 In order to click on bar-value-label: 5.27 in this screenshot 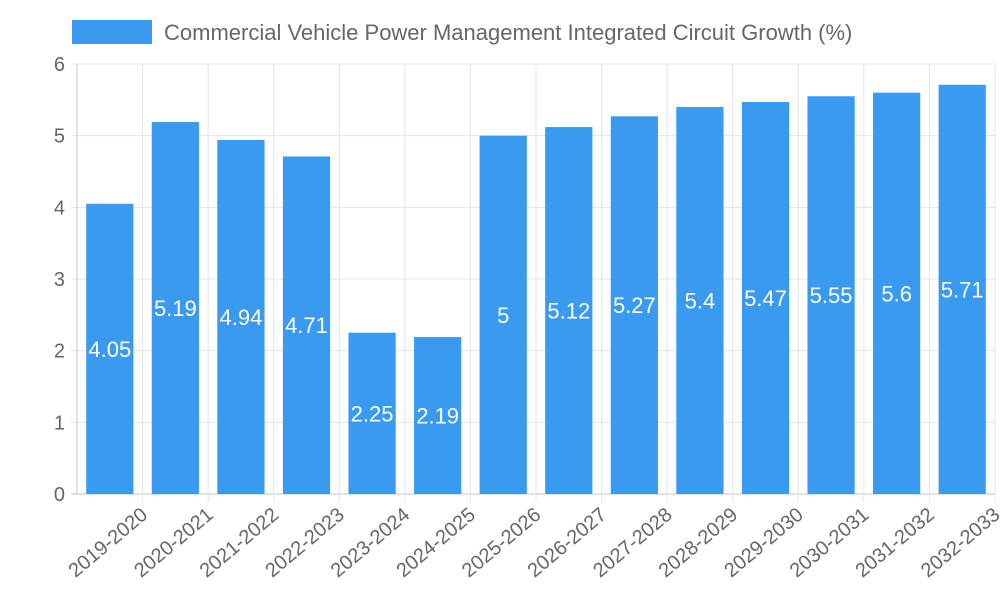, I will do `click(634, 305)`.